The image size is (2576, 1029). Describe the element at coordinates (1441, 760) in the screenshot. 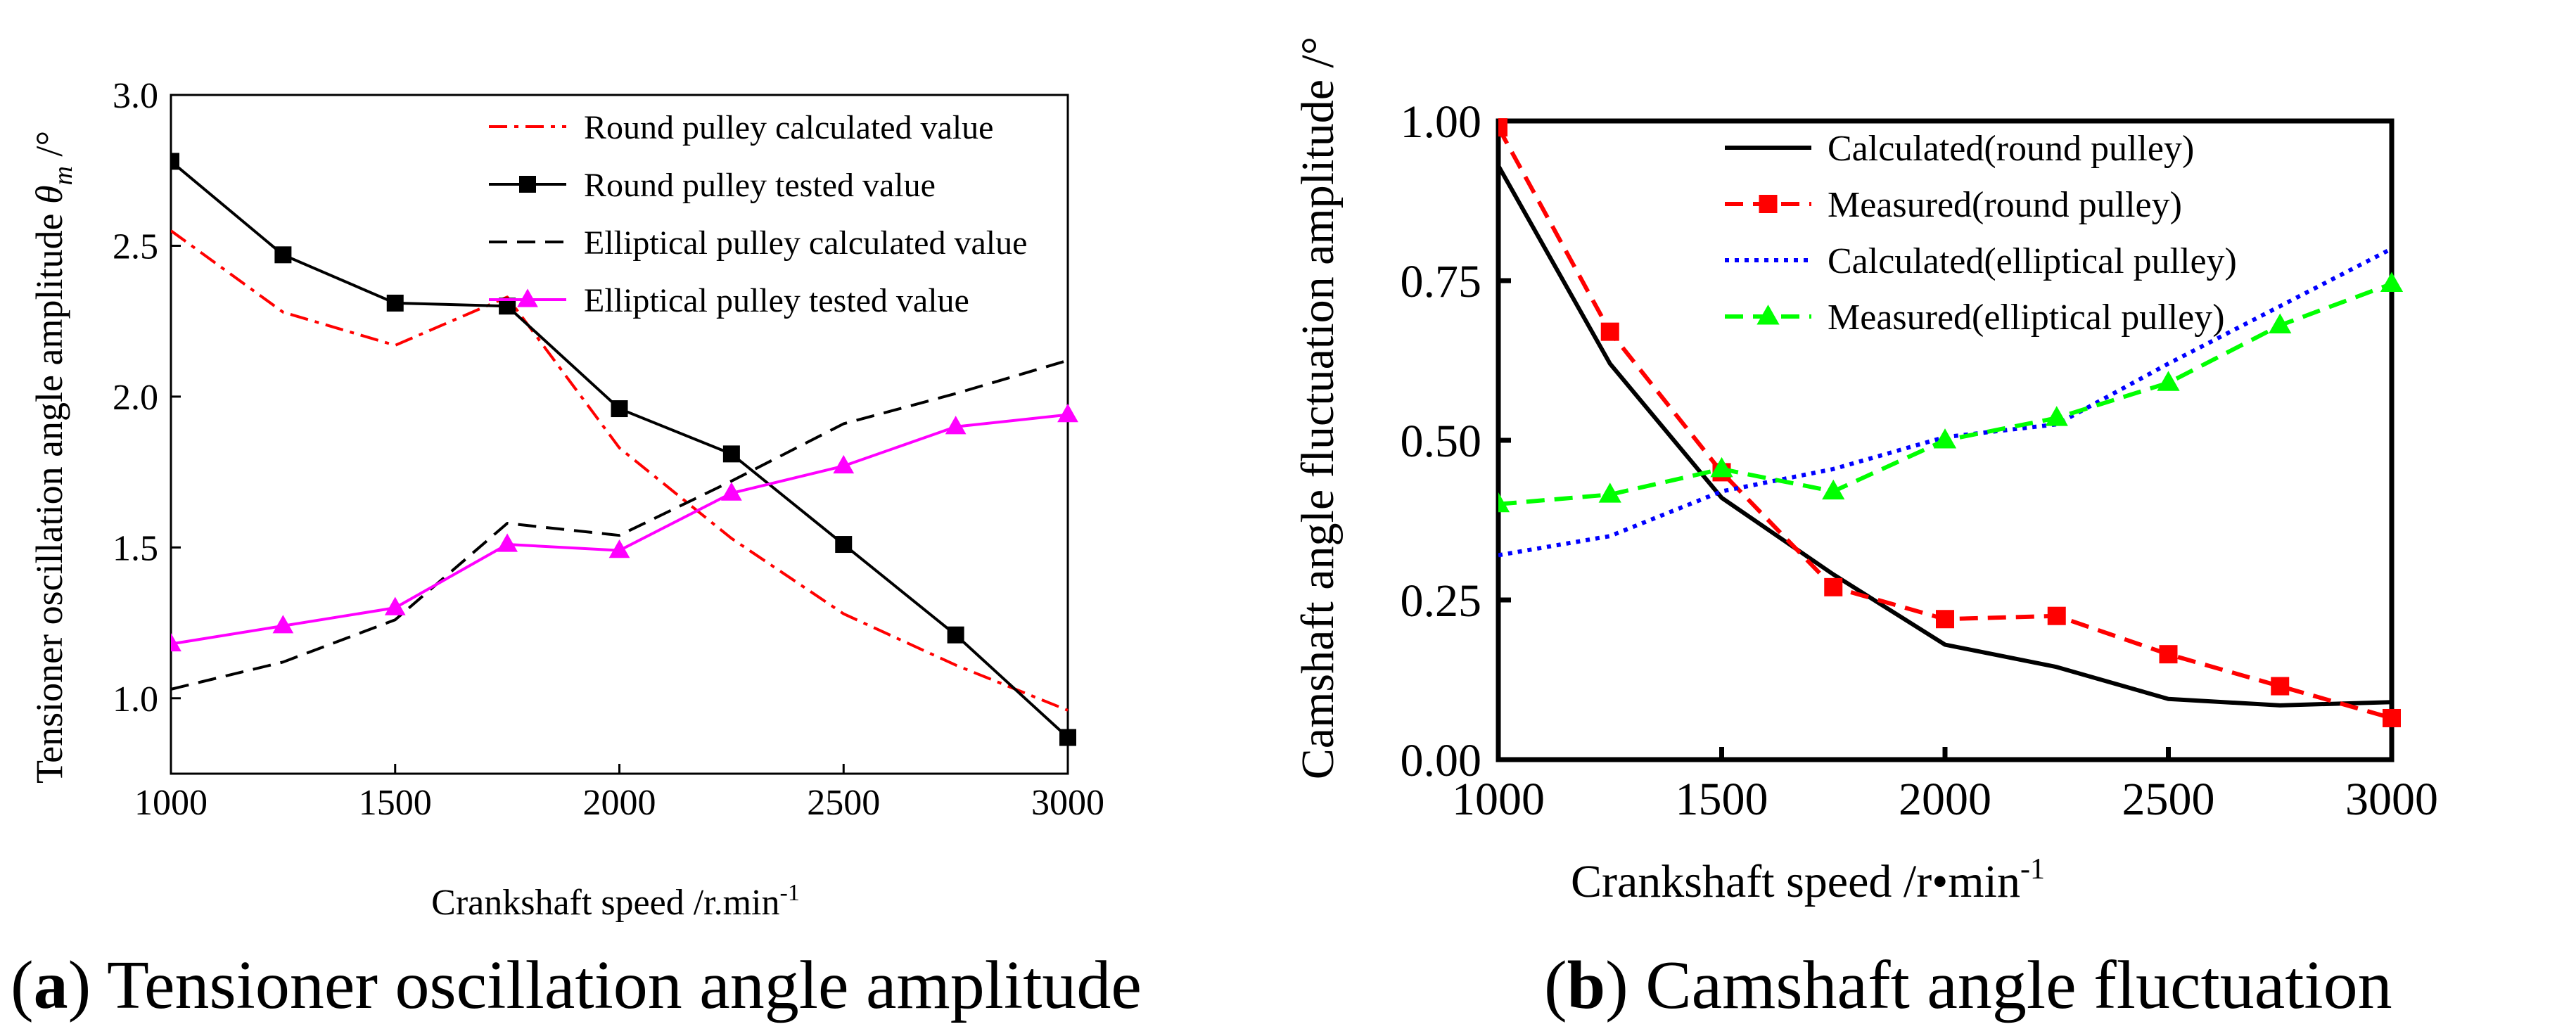

I see `chart-b-y-tick-label: 0.00` at that location.